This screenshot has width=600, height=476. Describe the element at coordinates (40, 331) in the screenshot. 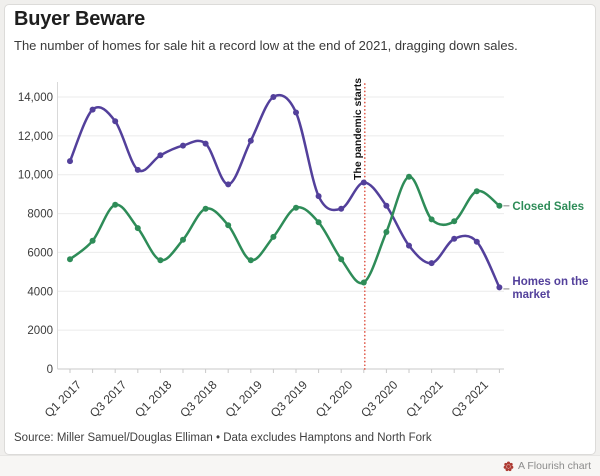

I see `svg-text: 2000` at that location.